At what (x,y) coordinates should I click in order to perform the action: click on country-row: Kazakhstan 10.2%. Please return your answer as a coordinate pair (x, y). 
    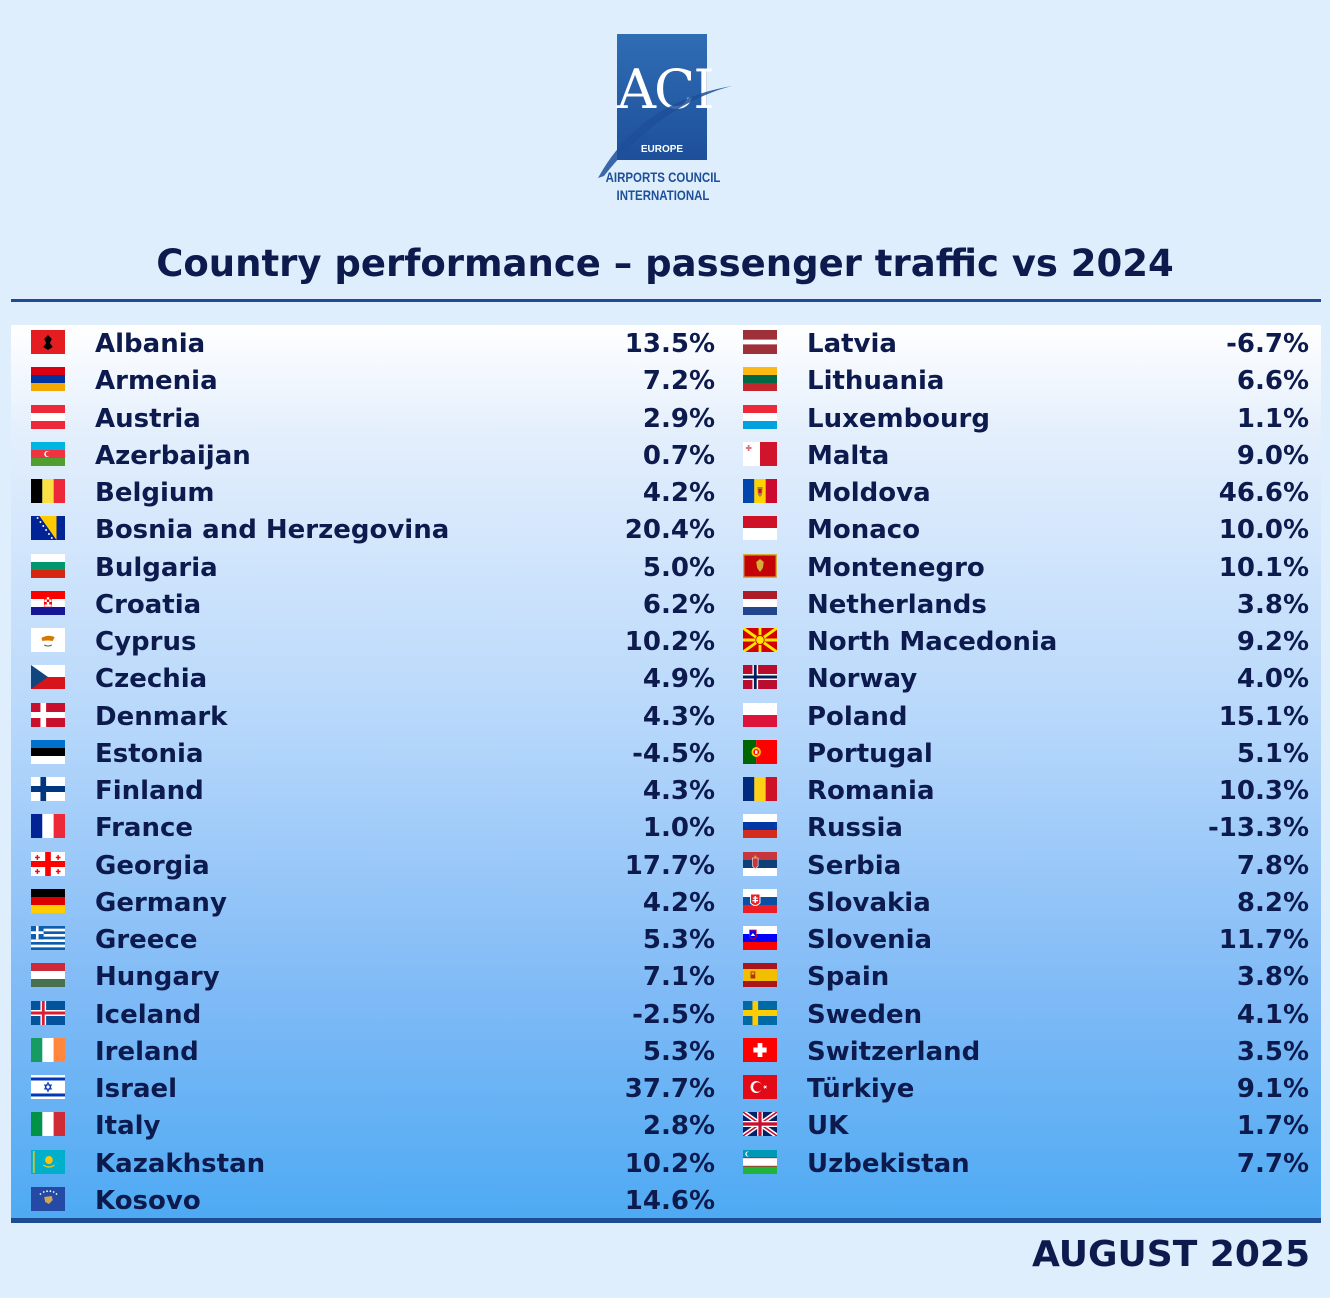
    Looking at the image, I should click on (366, 1164).